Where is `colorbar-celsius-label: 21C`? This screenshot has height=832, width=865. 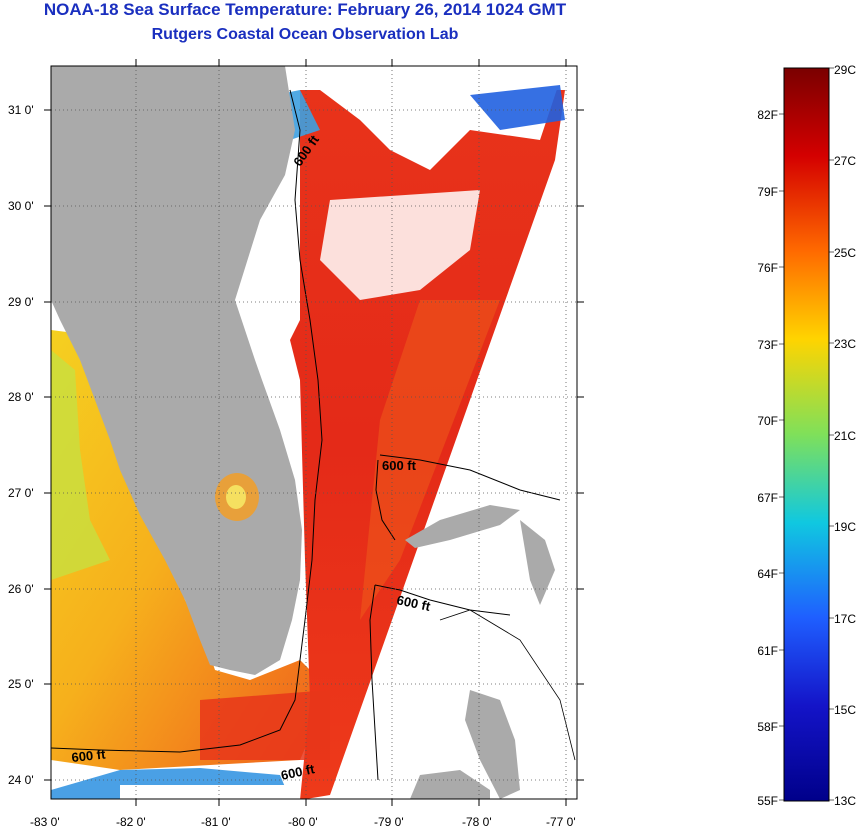 colorbar-celsius-label: 21C is located at coordinates (845, 436).